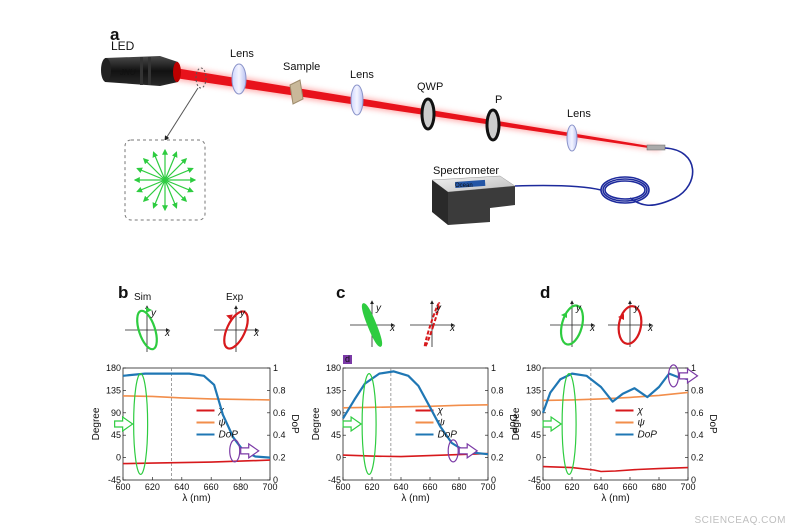 Image resolution: width=800 pixels, height=530 pixels. Describe the element at coordinates (615, 424) in the screenshot. I see `plot-frame` at that location.